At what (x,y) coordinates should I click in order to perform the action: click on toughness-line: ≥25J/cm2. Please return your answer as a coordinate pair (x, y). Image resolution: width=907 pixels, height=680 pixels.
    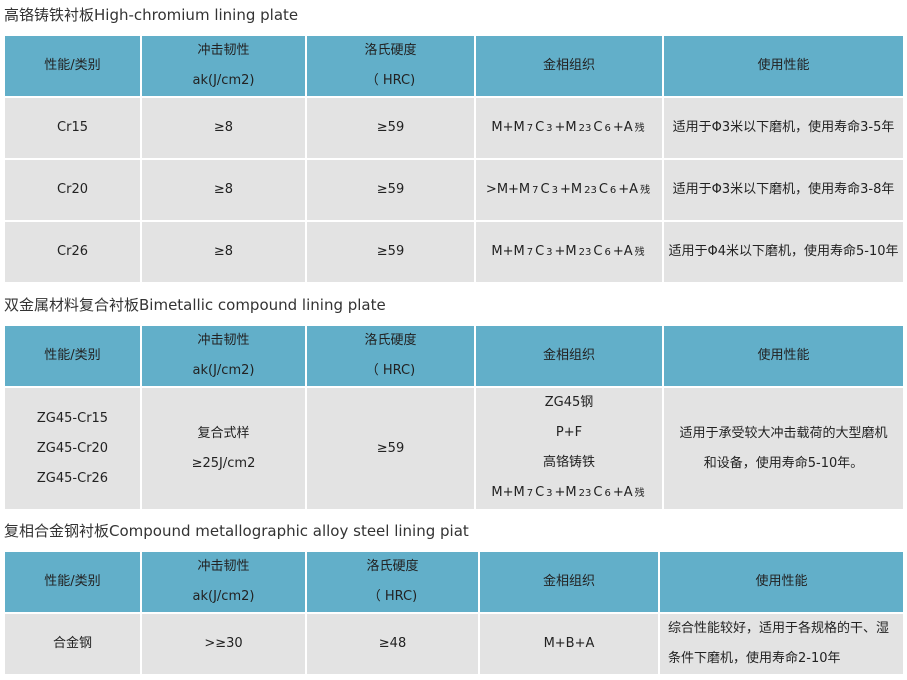
    Looking at the image, I should click on (223, 463).